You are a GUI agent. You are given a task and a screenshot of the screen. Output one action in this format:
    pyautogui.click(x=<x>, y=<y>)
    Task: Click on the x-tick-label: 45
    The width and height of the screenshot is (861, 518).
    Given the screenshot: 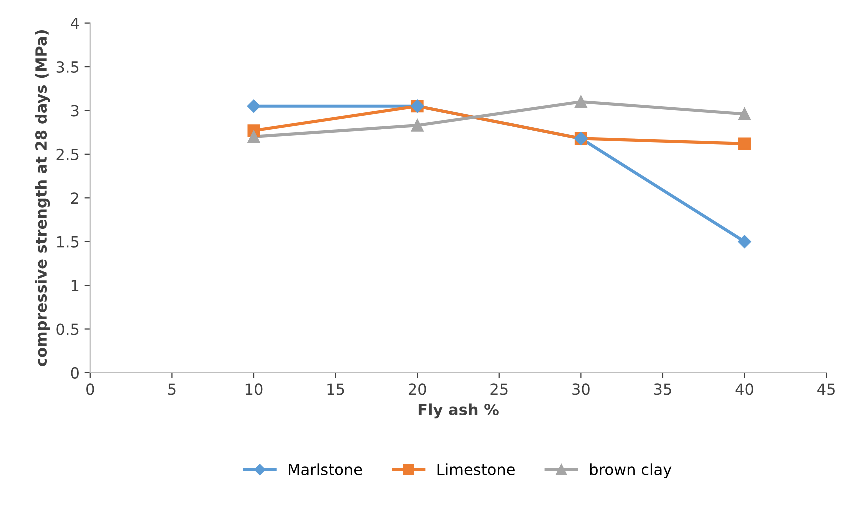 What is the action you would take?
    pyautogui.click(x=826, y=390)
    